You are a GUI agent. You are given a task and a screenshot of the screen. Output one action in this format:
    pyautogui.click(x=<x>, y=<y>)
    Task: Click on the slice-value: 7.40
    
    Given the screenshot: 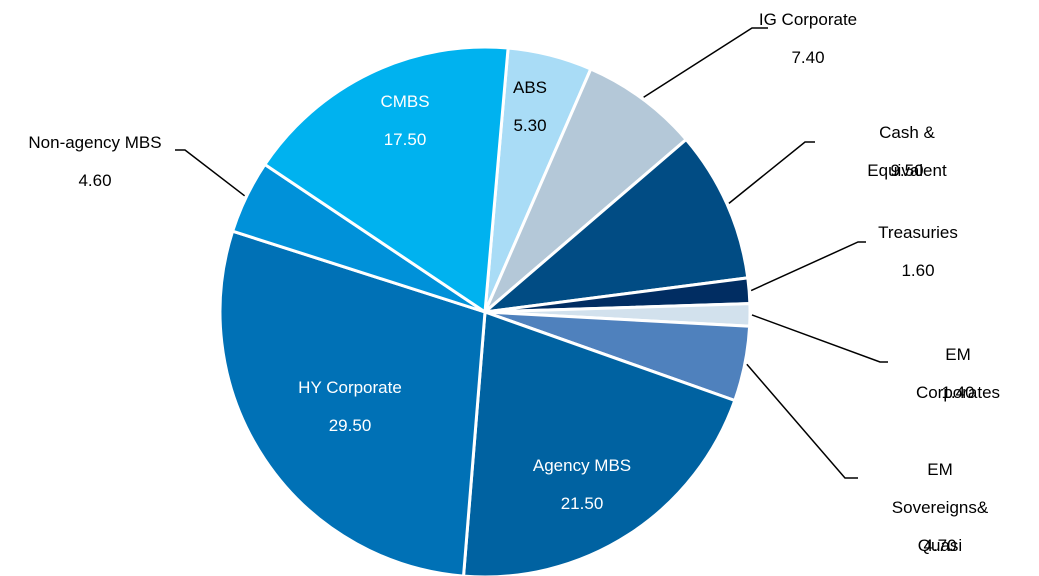 What is the action you would take?
    pyautogui.click(x=808, y=57)
    